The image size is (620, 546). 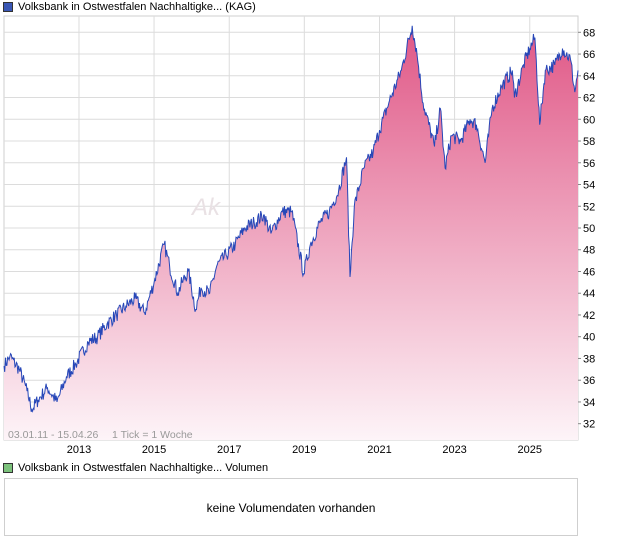 I want to click on x-tick-label: 2017, so click(x=229, y=450).